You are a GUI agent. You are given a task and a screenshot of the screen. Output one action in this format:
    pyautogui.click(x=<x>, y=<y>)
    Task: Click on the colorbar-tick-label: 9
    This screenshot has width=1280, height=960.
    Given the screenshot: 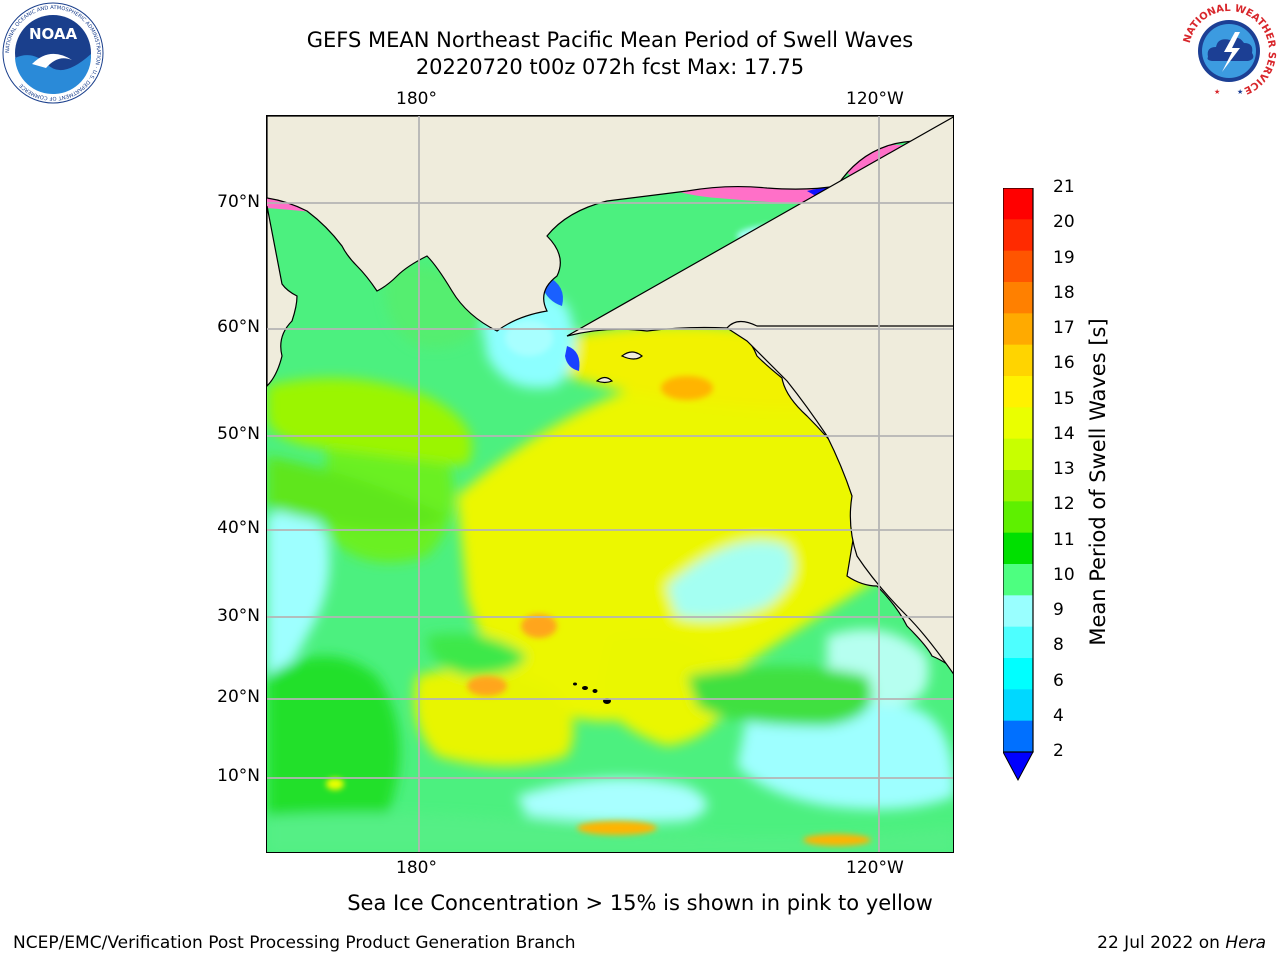 What is the action you would take?
    pyautogui.click(x=1058, y=610)
    